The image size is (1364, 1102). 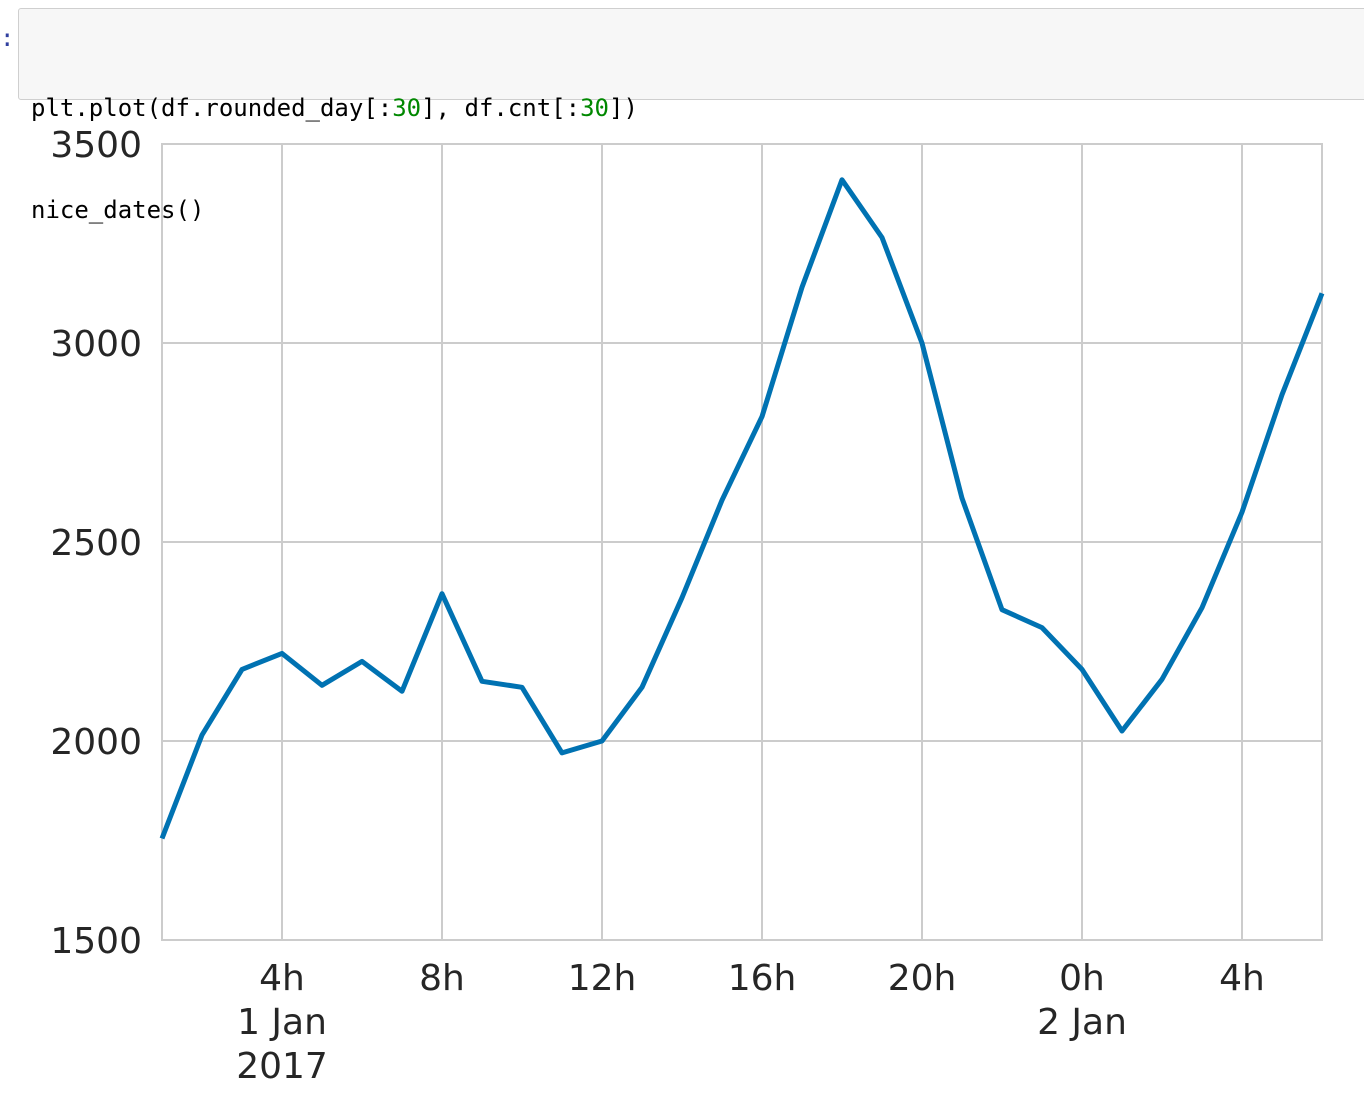 I want to click on x-tick-label-line: 16h, so click(x=762, y=978).